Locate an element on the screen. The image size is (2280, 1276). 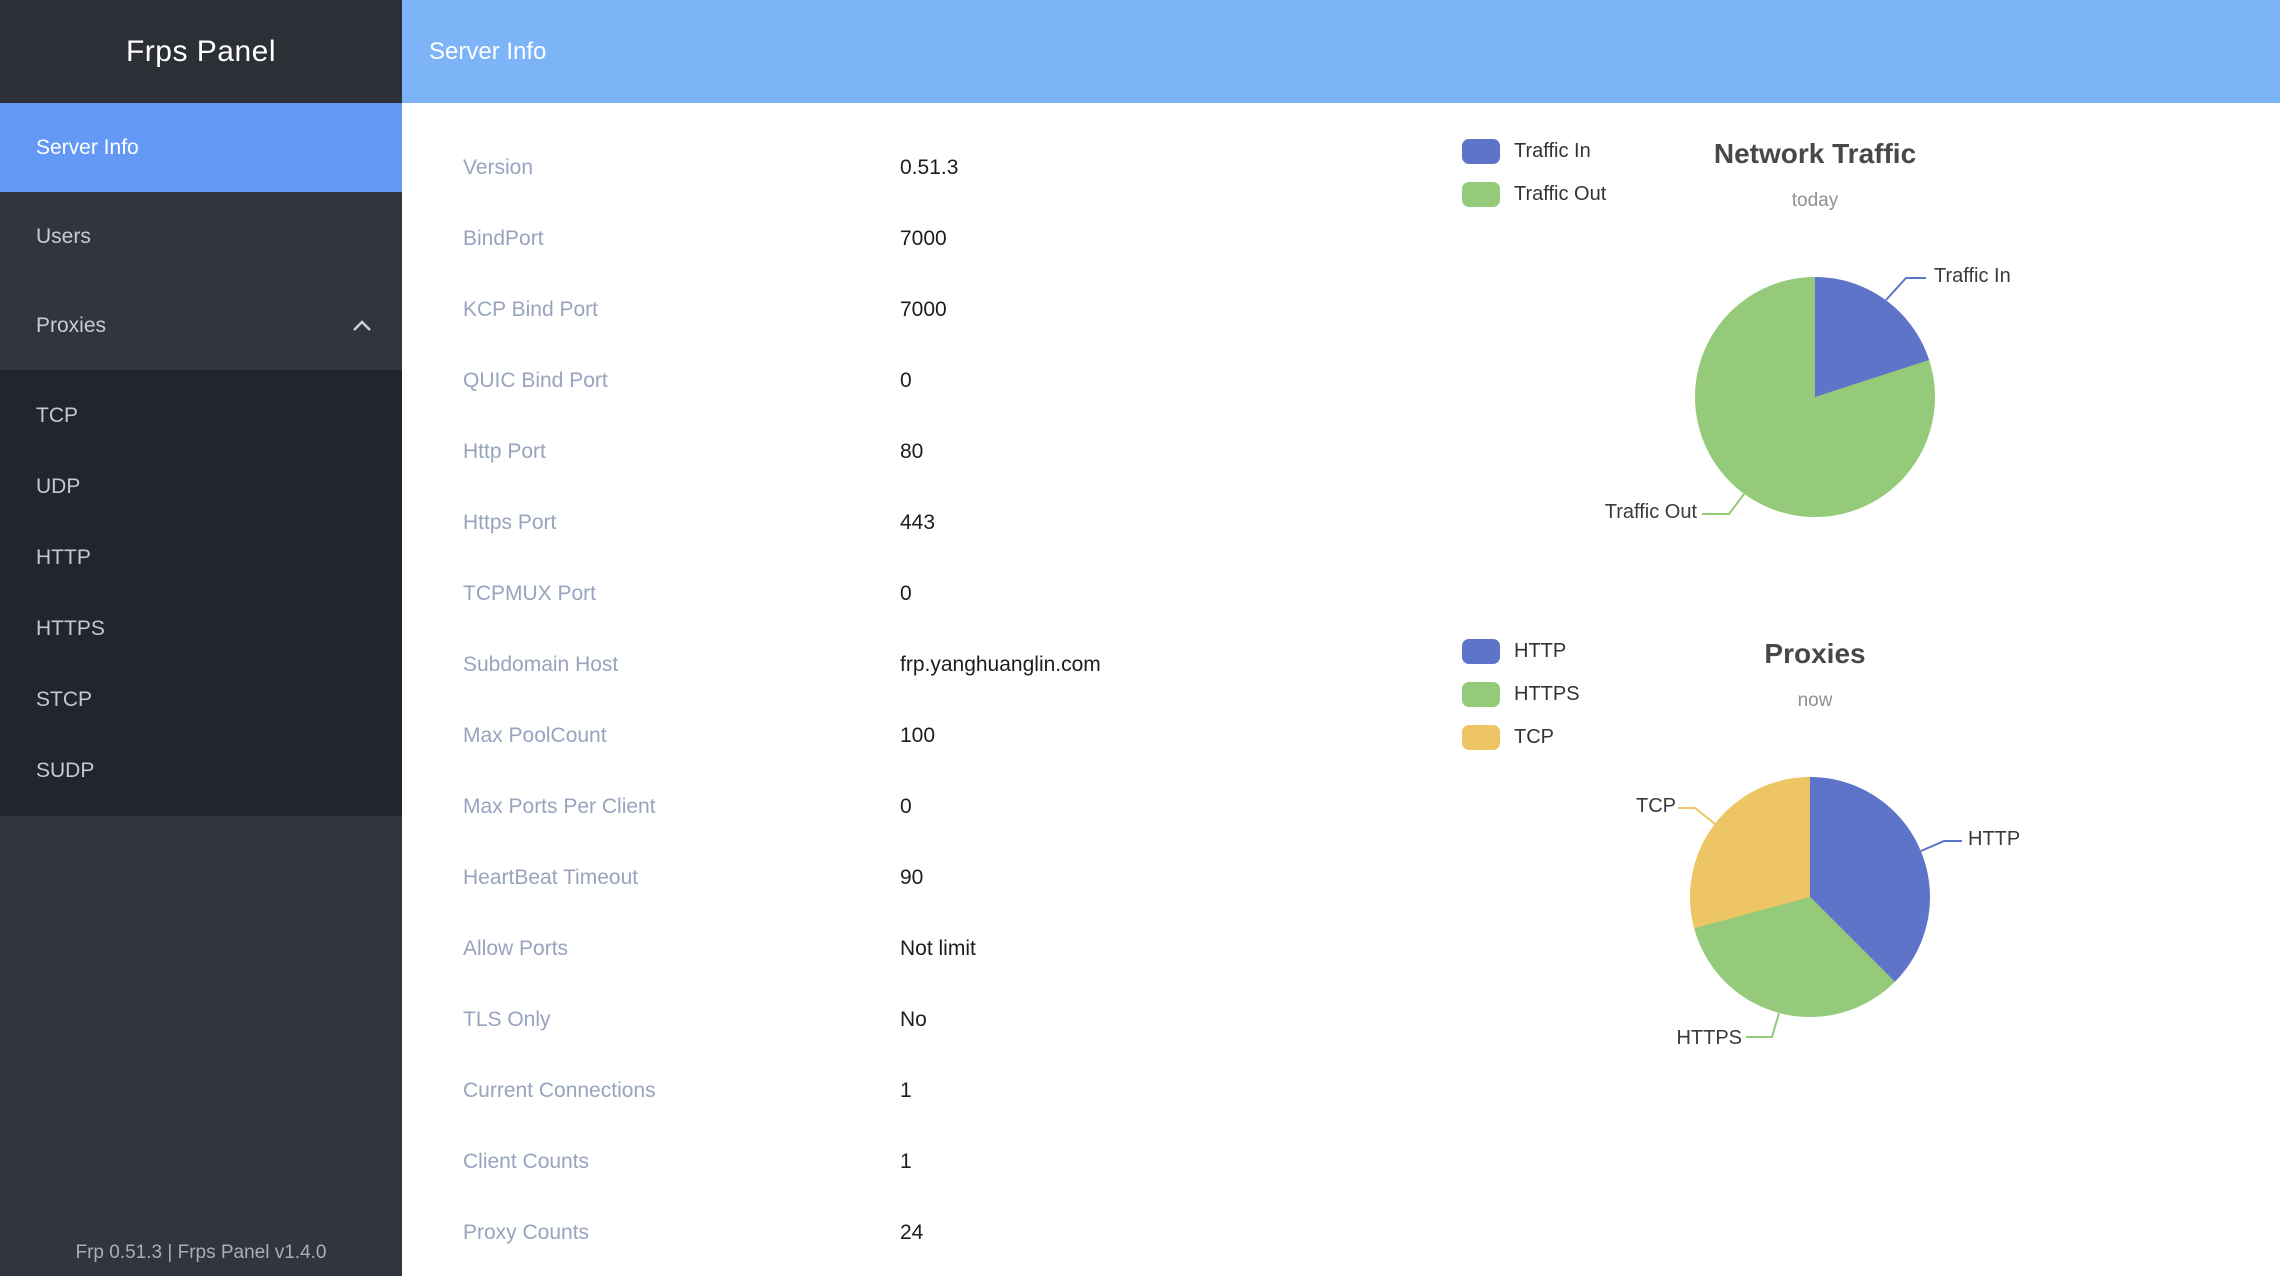
network-traffic-pie is located at coordinates (1815, 397).